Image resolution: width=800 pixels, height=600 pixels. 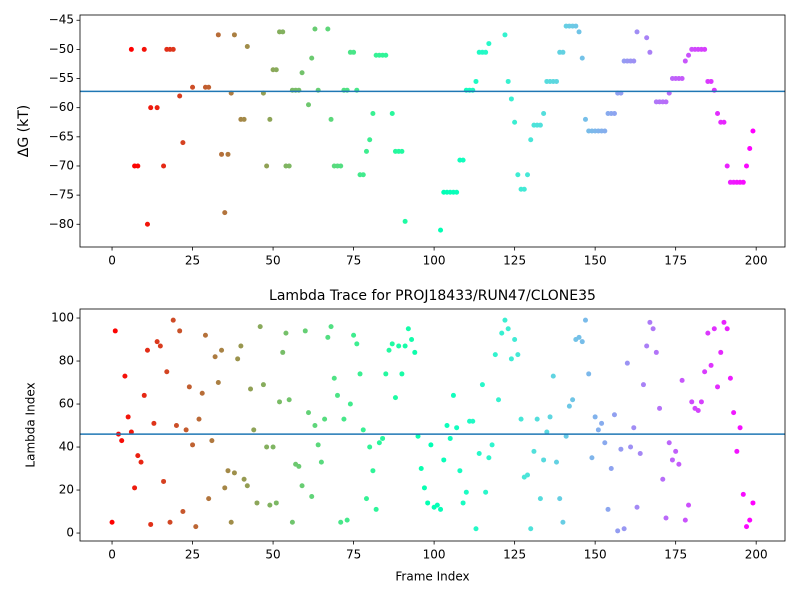 What do you see at coordinates (61, 20) in the screenshot?
I see `y-tick-label: −45` at bounding box center [61, 20].